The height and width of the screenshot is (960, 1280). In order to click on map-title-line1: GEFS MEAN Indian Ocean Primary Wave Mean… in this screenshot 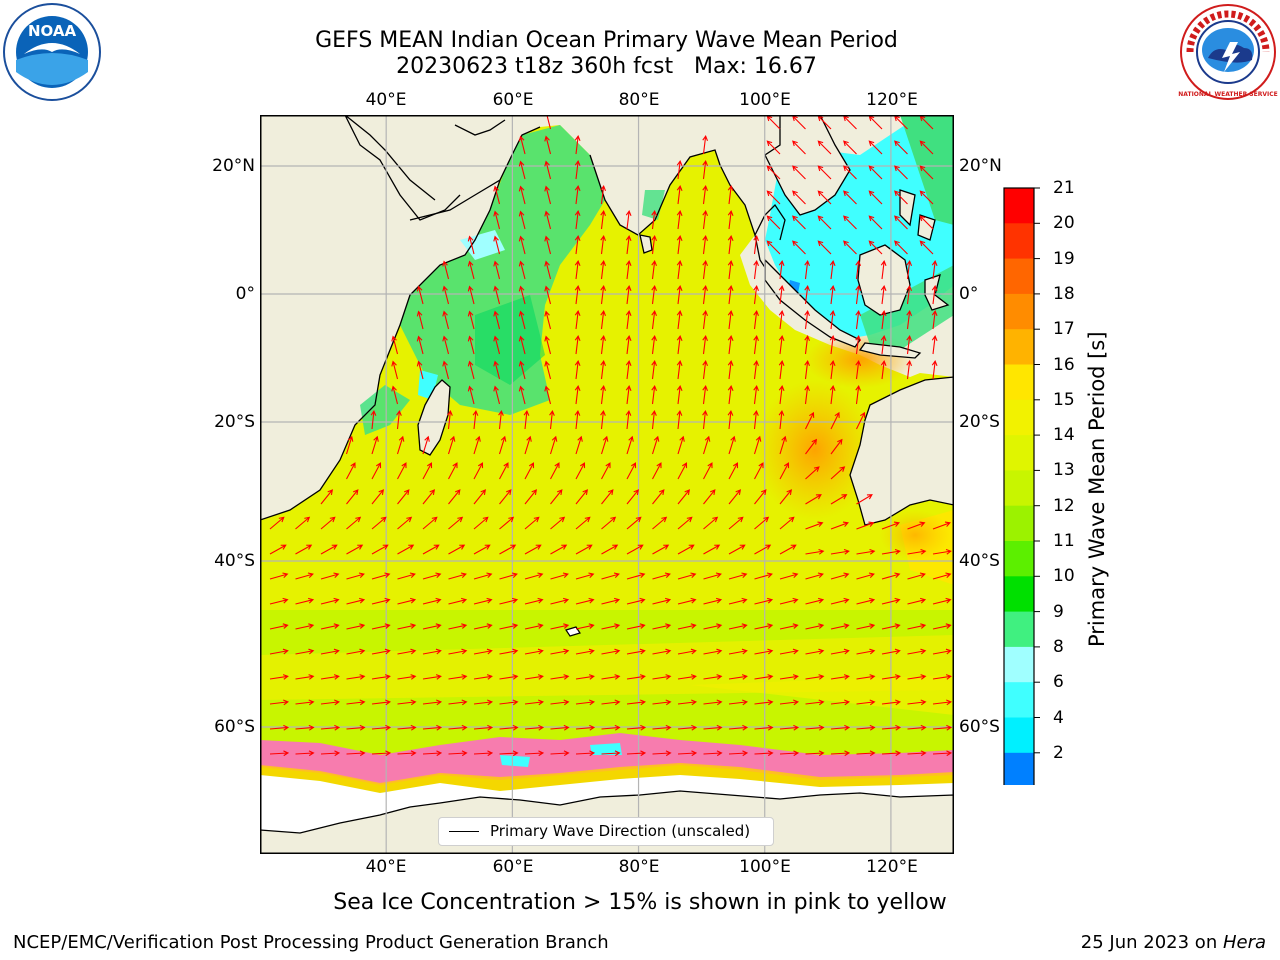, I will do `click(606, 40)`.